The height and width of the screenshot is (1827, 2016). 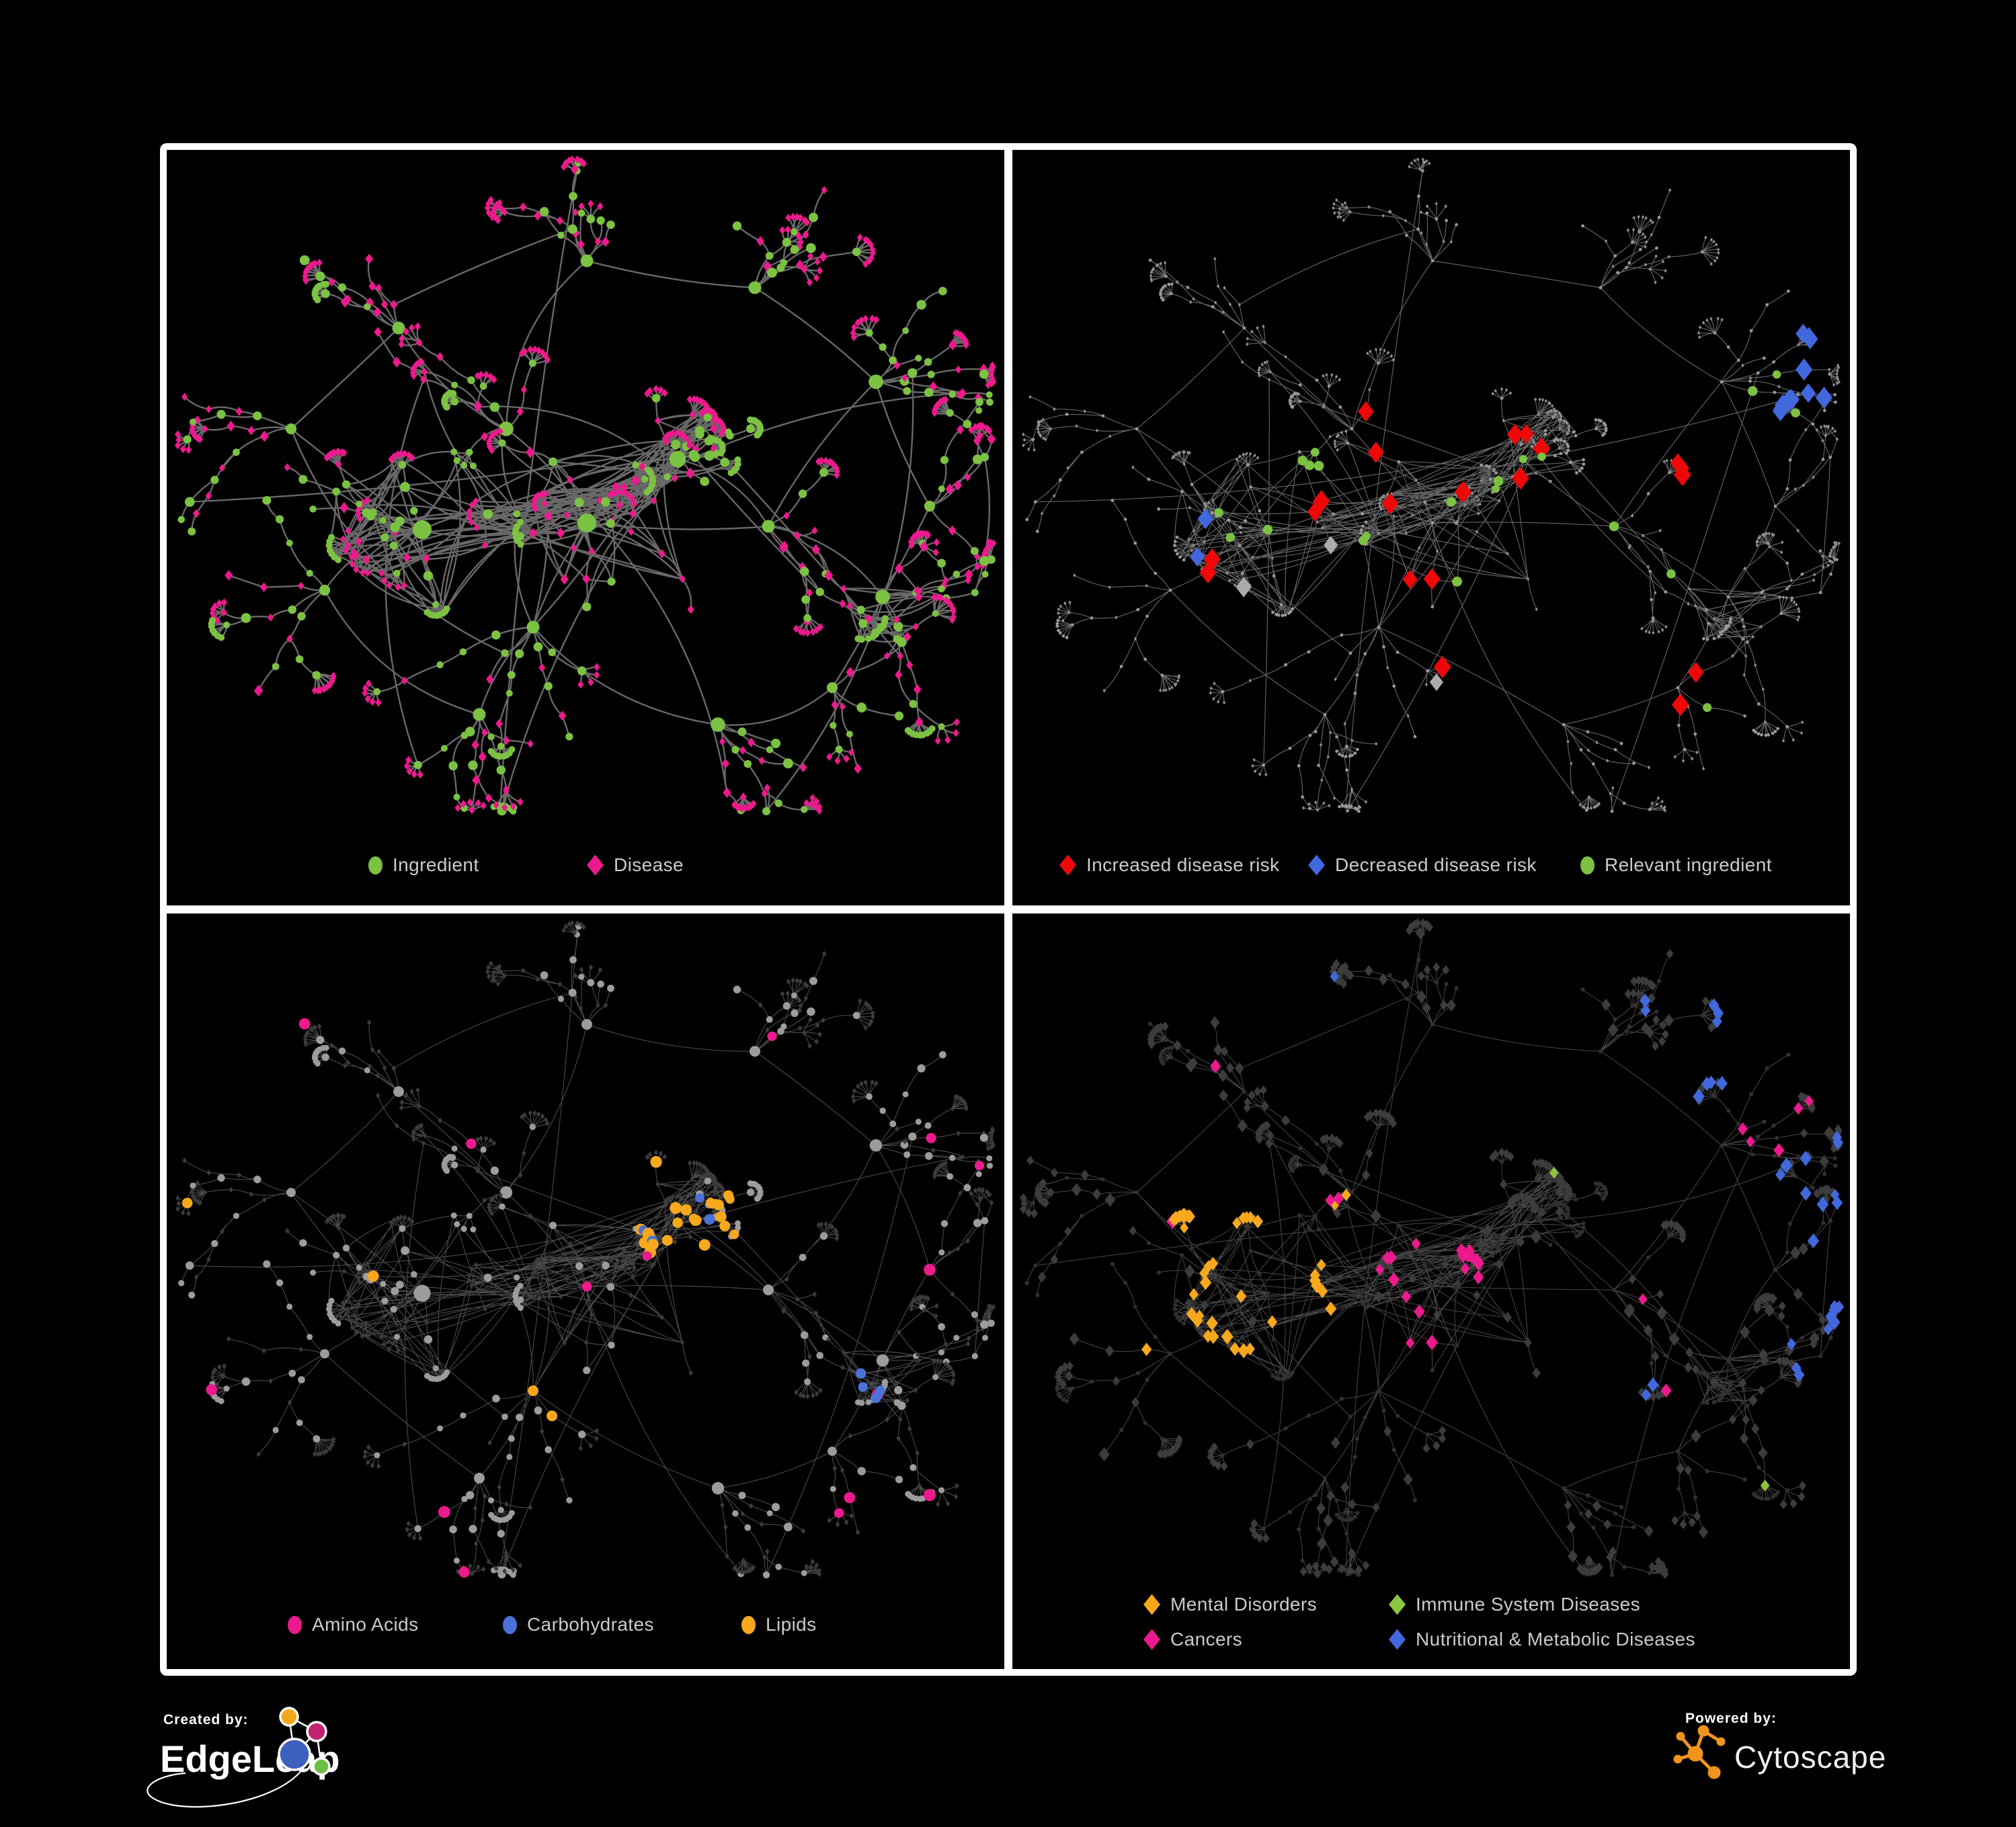 I want to click on cytoscape-credit: Powered by: Cytoscape, so click(x=1779, y=1745).